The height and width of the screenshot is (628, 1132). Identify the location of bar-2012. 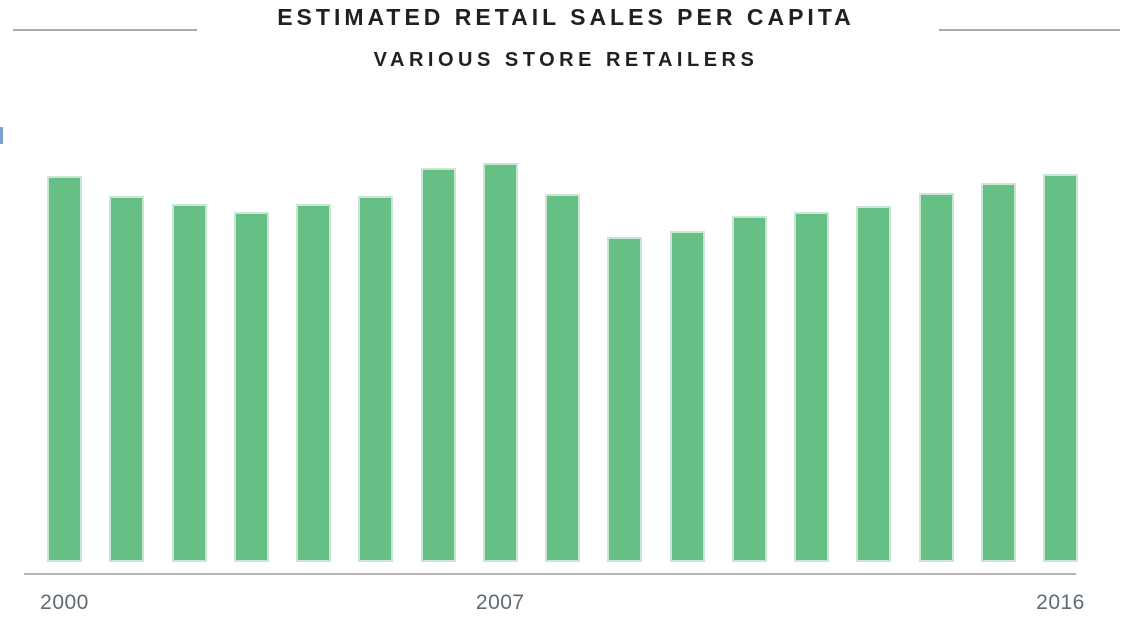
(811, 387).